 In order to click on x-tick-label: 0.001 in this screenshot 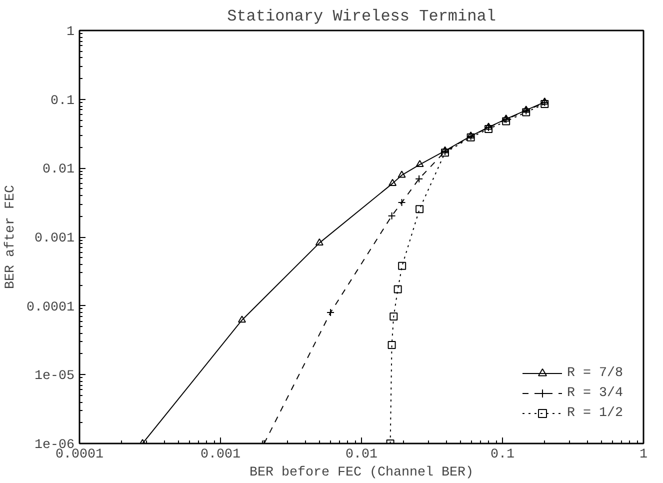, I will do `click(220, 455)`.